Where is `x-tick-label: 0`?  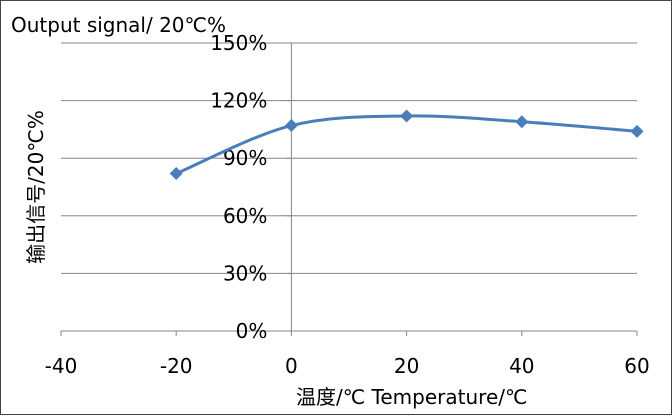 x-tick-label: 0 is located at coordinates (291, 366).